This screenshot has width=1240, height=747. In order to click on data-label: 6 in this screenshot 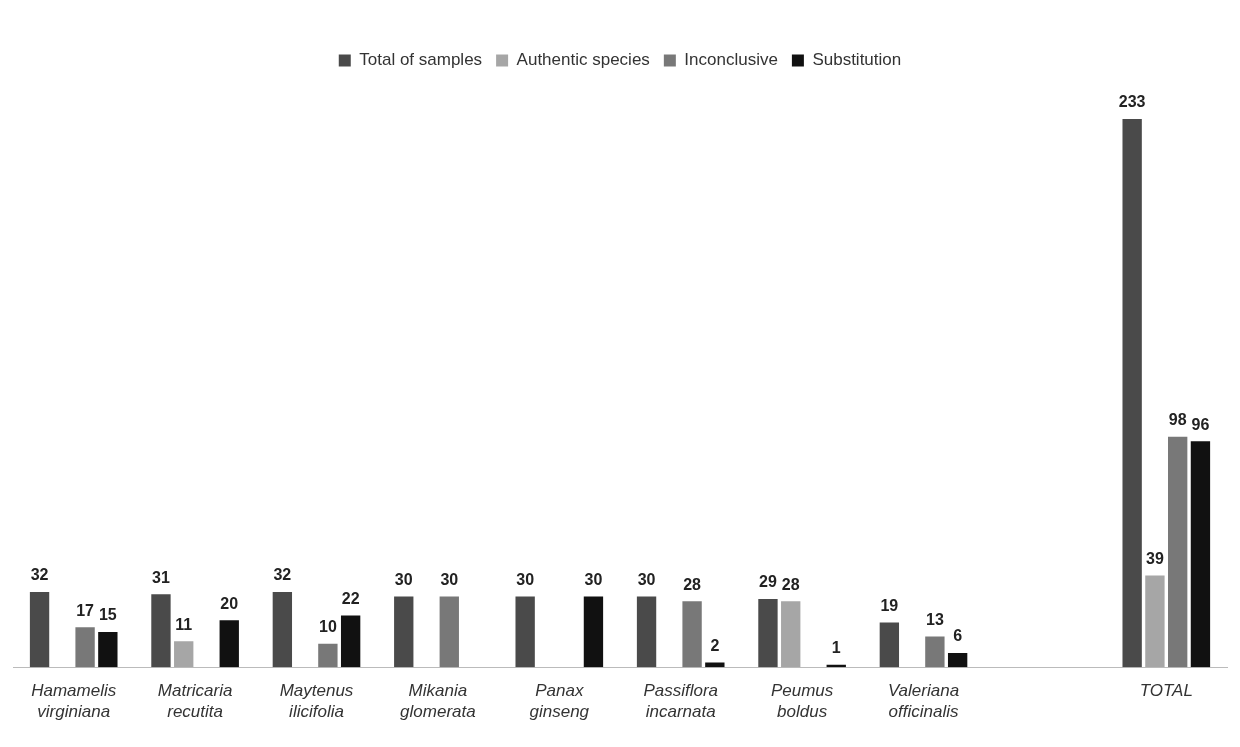, I will do `click(958, 636)`.